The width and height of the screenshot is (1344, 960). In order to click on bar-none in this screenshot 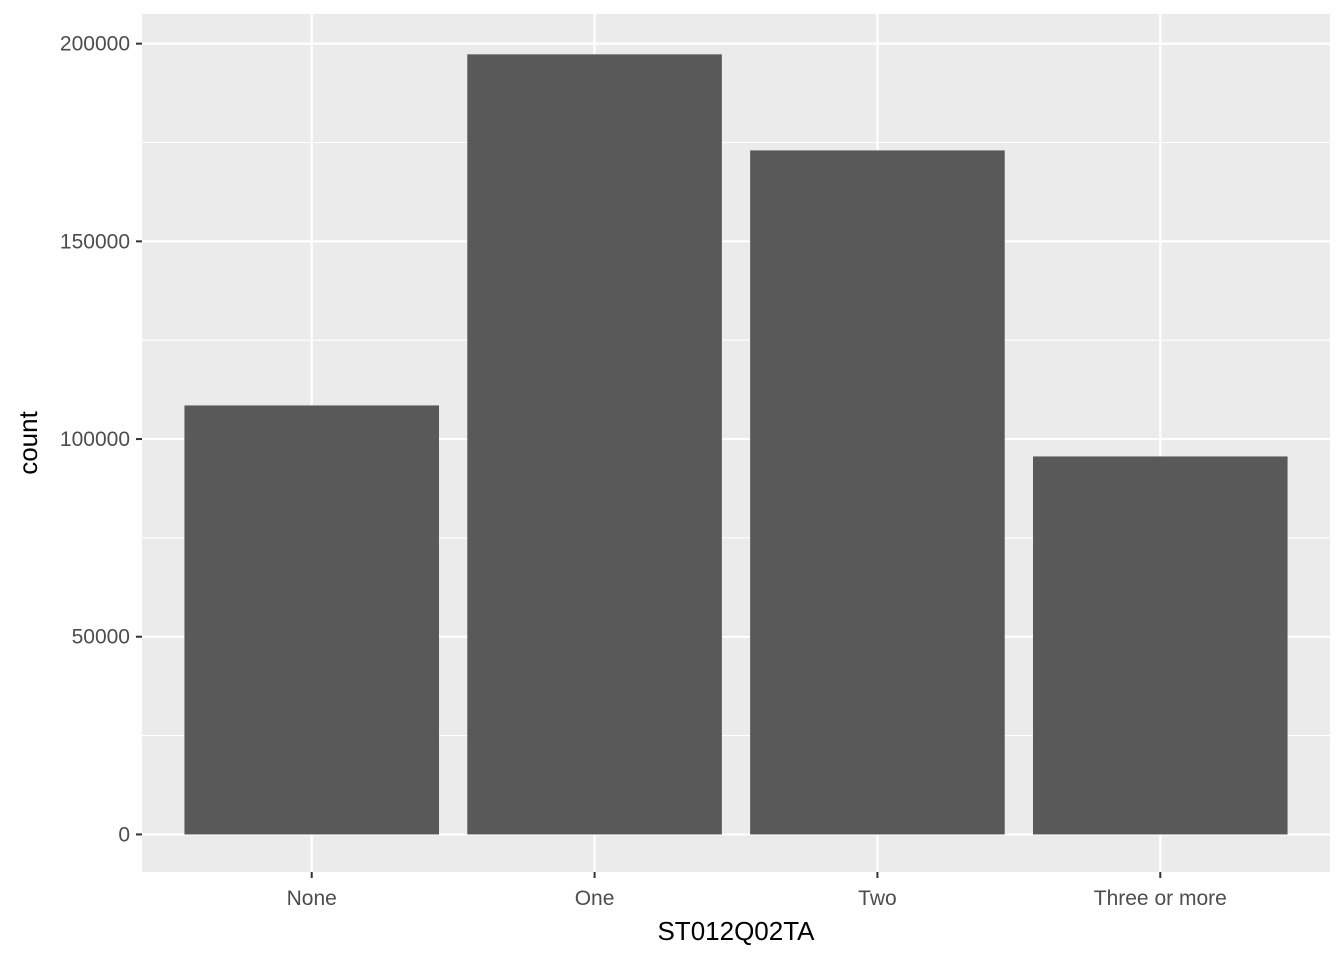, I will do `click(311, 620)`.